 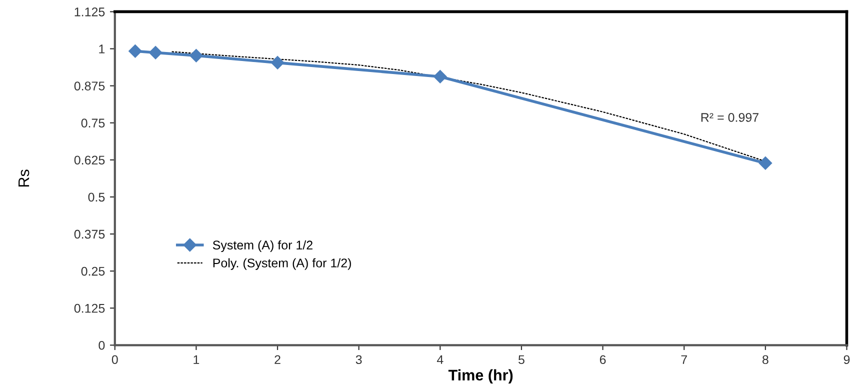 I want to click on y-tick-label: 0.5, so click(x=96, y=197).